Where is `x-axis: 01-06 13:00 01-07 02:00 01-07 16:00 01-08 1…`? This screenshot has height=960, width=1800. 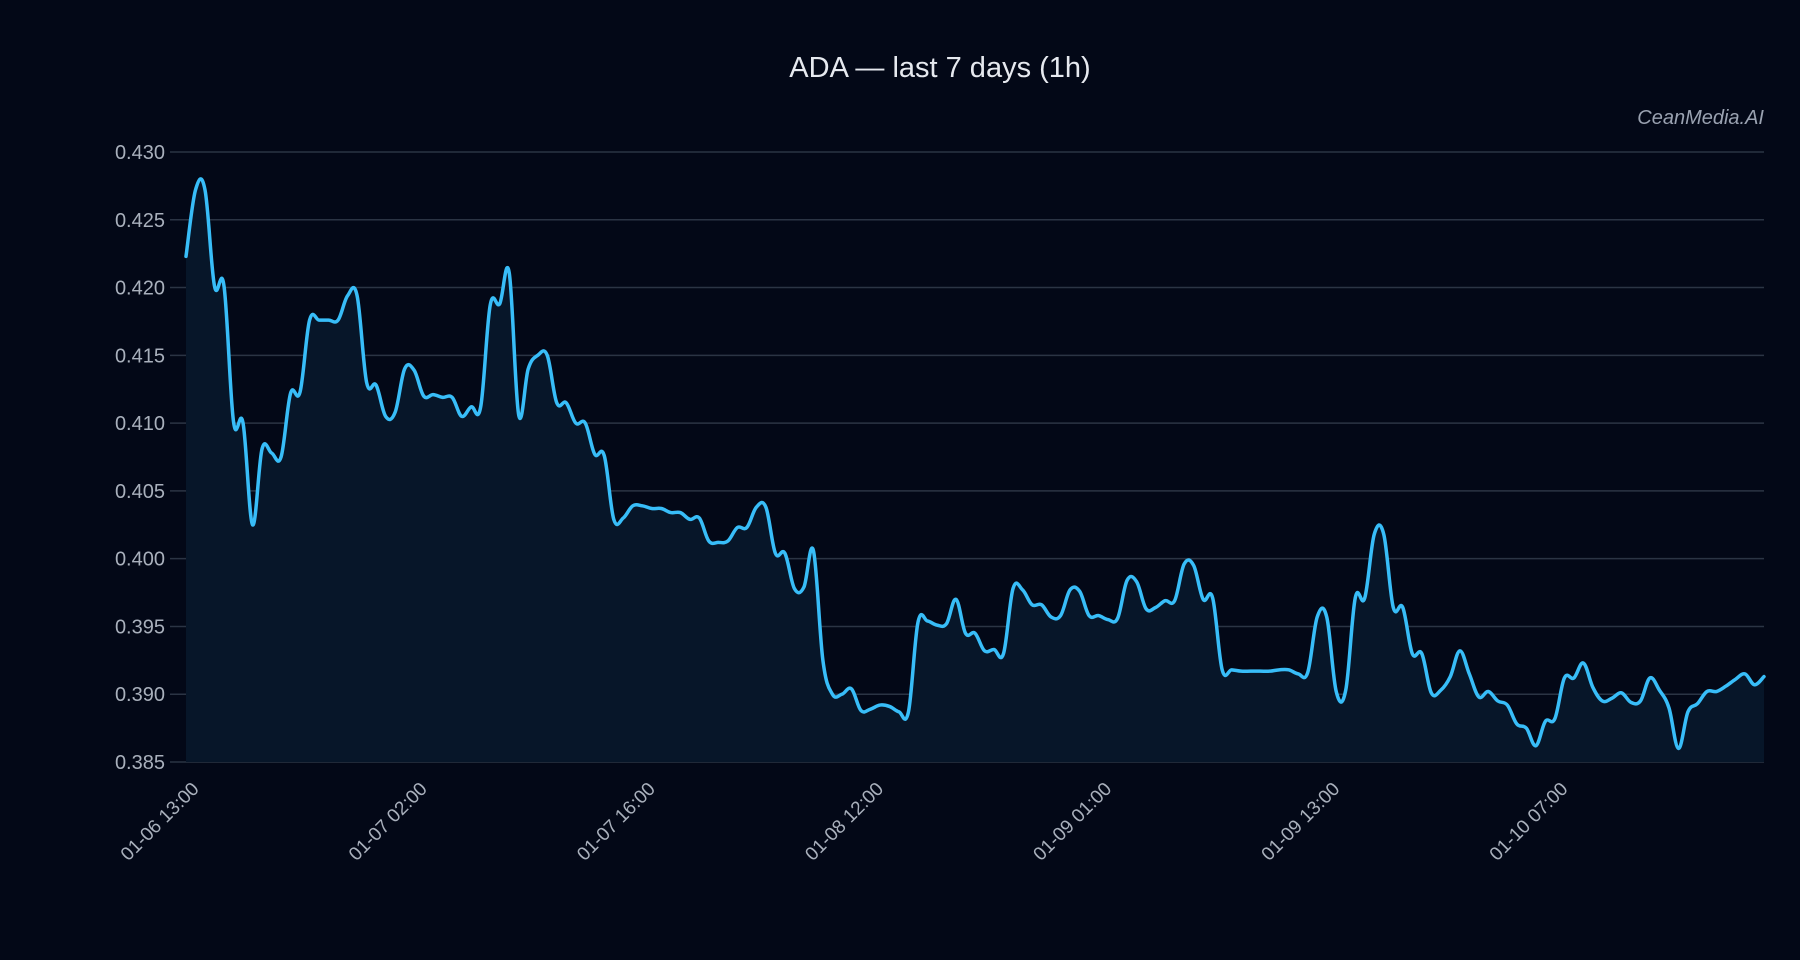 x-axis: 01-06 13:00 01-07 02:00 01-07 16:00 01-08 1… is located at coordinates (844, 822).